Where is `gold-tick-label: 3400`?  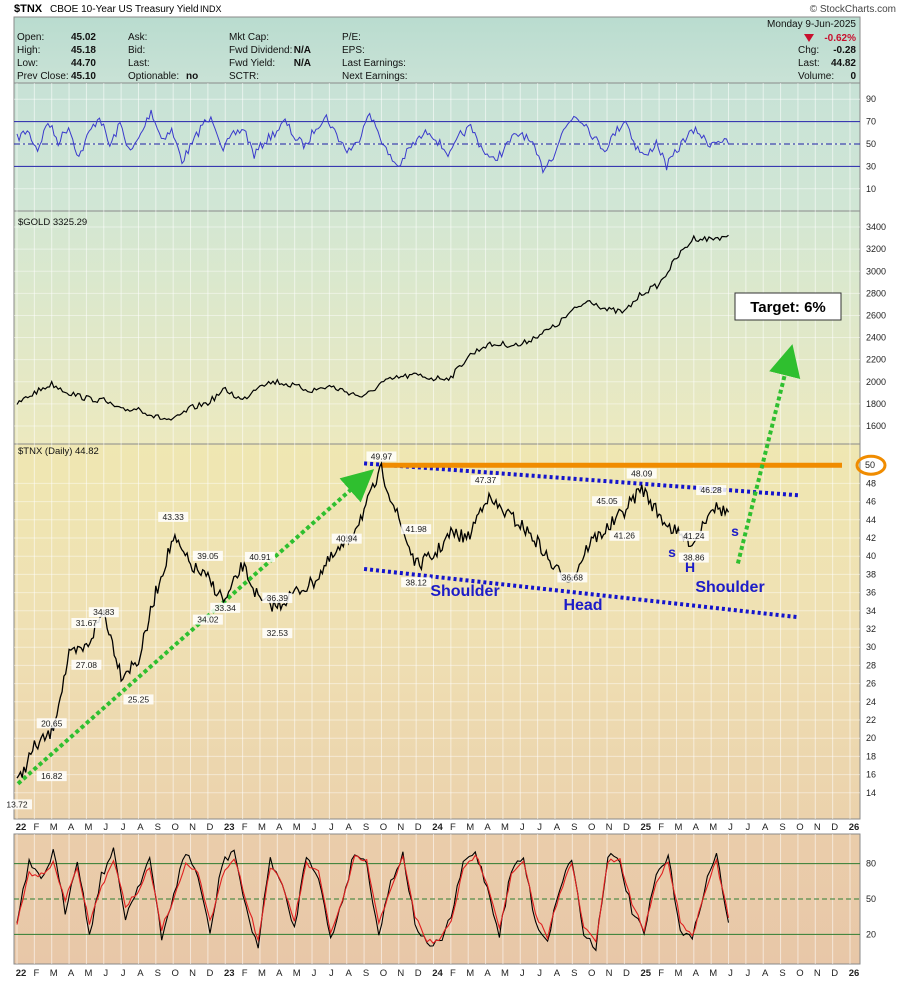
gold-tick-label: 3400 is located at coordinates (876, 227).